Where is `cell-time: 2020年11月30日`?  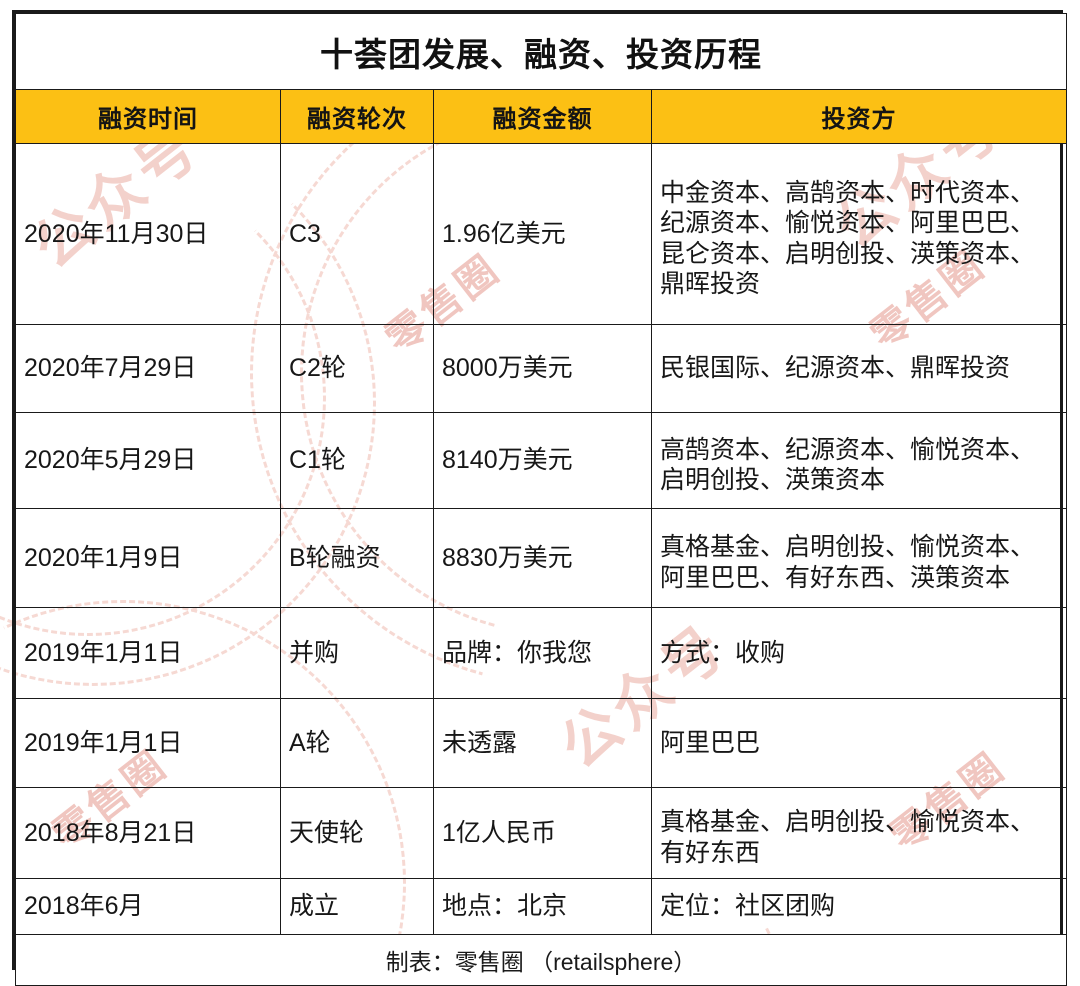
cell-time: 2020年11月30日 is located at coordinates (148, 234).